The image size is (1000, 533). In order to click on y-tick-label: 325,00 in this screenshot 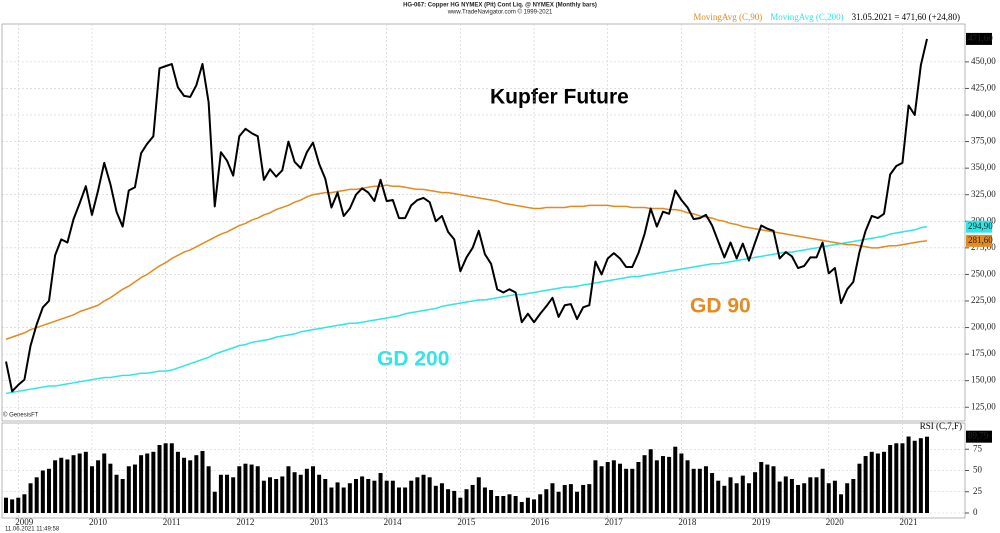, I will do `click(983, 194)`.